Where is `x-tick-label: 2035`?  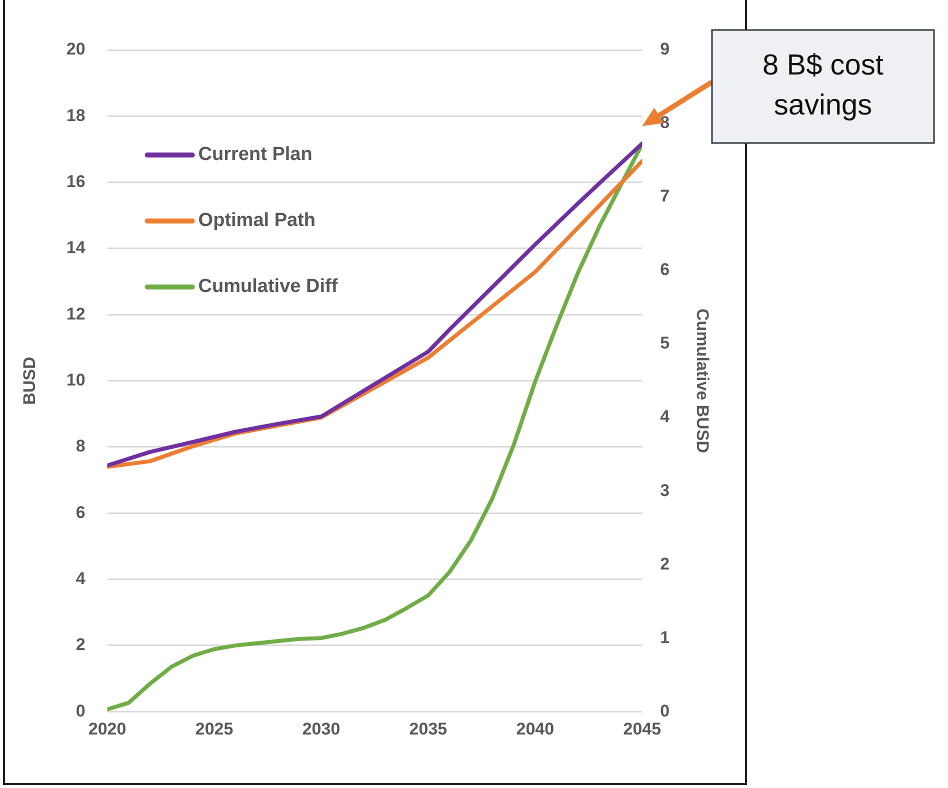
x-tick-label: 2035 is located at coordinates (428, 728).